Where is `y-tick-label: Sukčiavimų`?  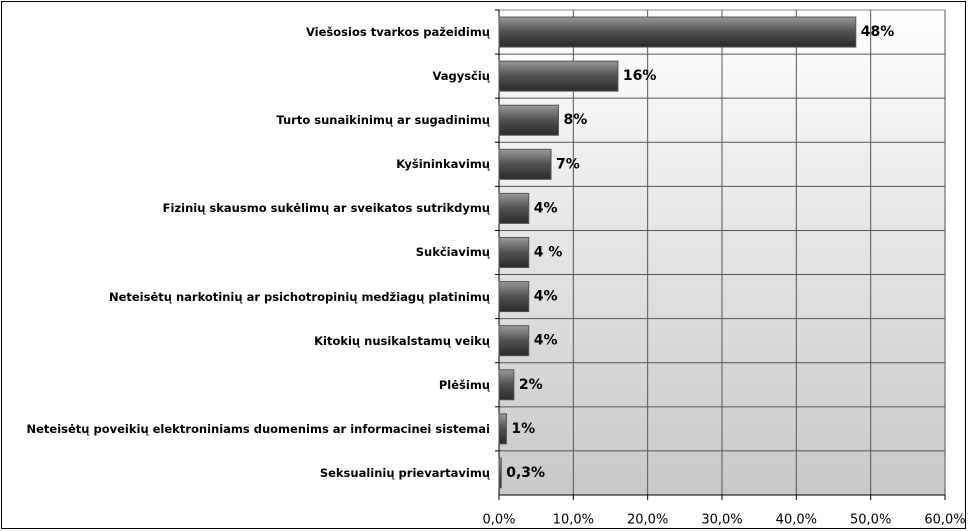 y-tick-label: Sukčiavimų is located at coordinates (452, 252).